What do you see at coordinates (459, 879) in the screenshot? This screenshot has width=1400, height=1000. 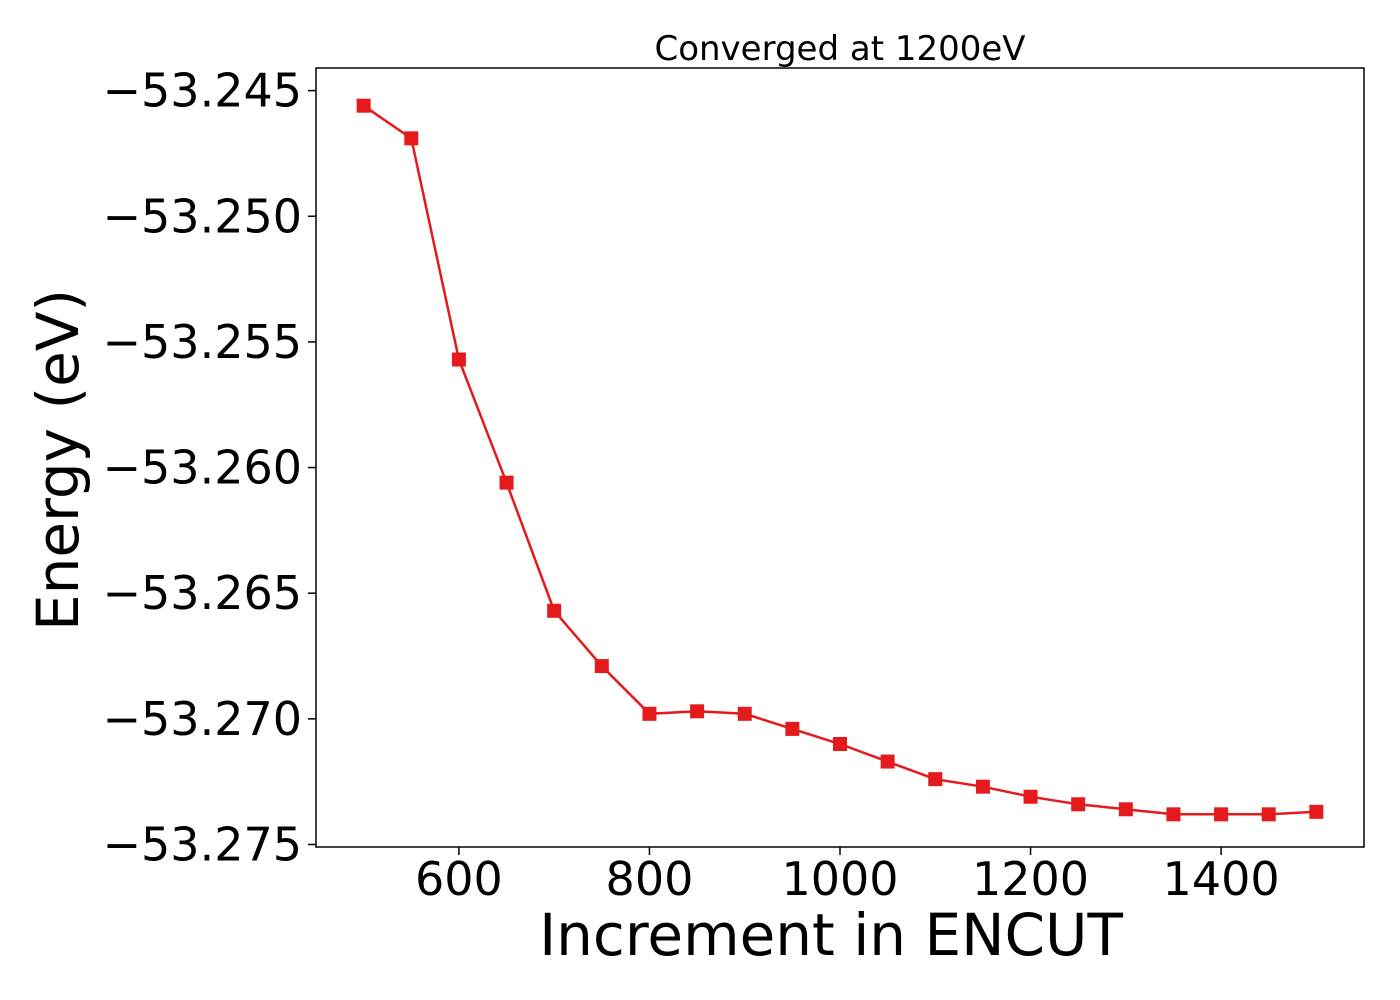 I see `x-tick-label: 600` at bounding box center [459, 879].